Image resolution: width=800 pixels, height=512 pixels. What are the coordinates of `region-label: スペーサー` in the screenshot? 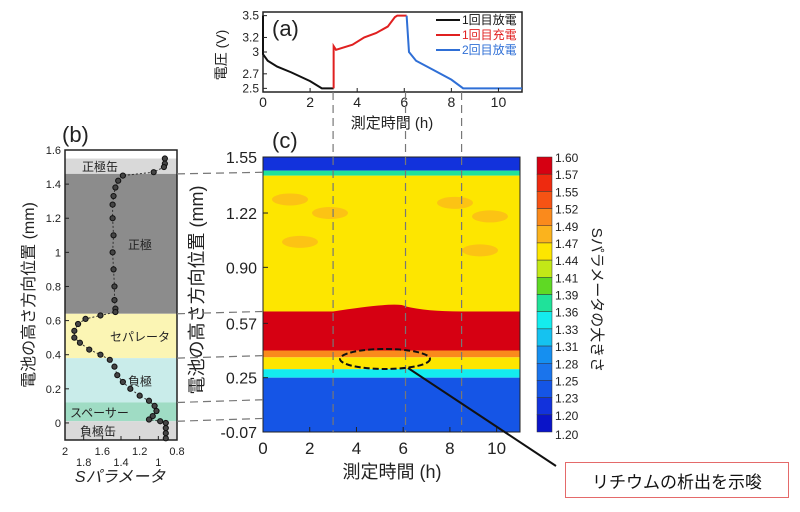 It's located at (99, 413).